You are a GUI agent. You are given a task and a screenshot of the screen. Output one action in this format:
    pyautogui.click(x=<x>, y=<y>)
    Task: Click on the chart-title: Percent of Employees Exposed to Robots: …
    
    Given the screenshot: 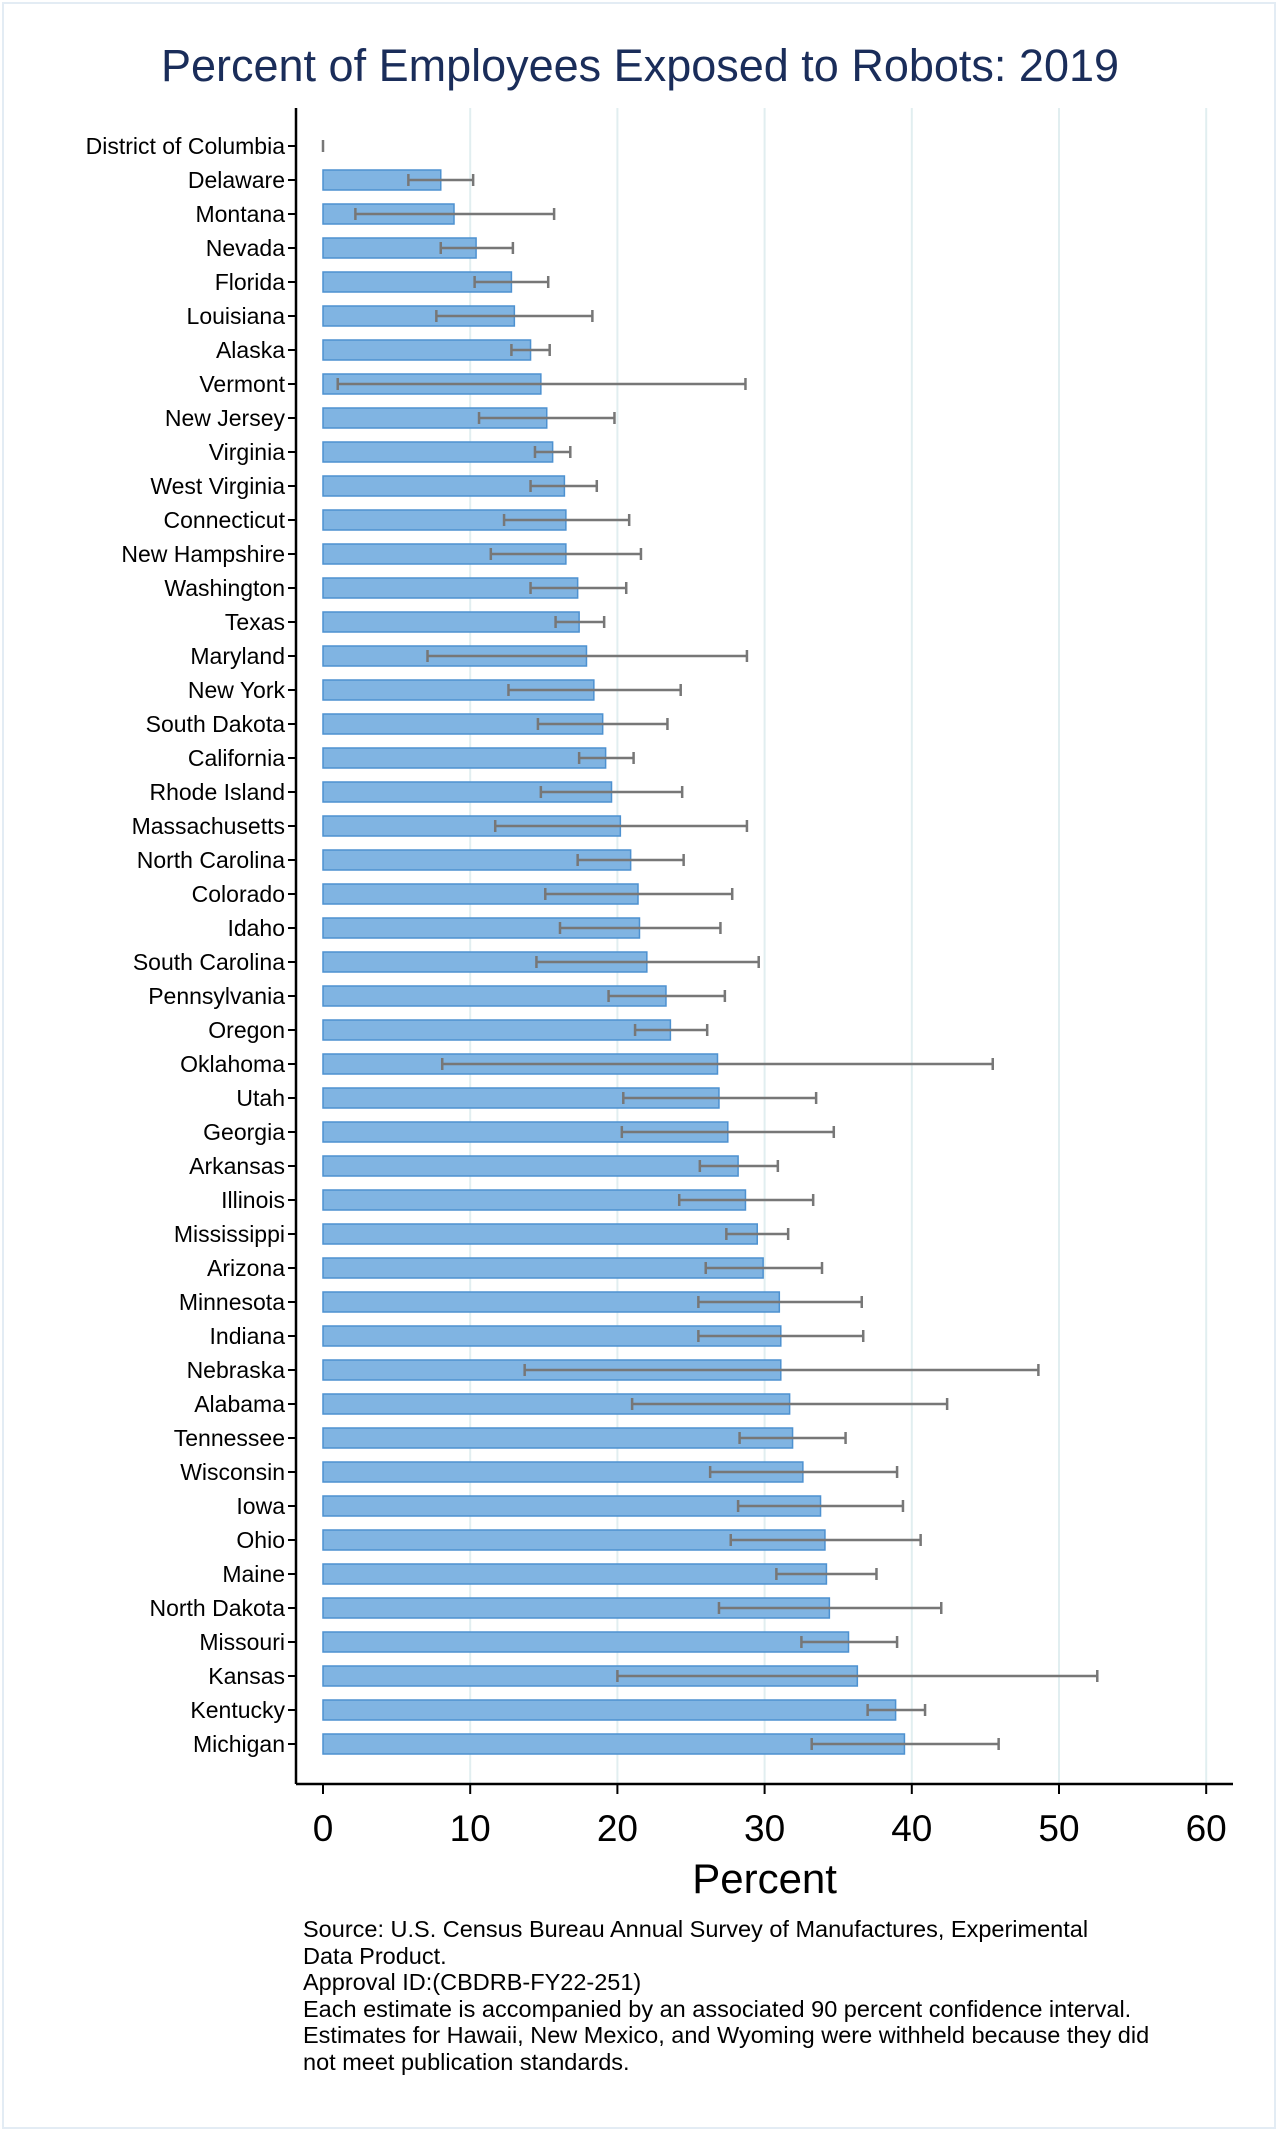 What is the action you would take?
    pyautogui.click(x=640, y=65)
    